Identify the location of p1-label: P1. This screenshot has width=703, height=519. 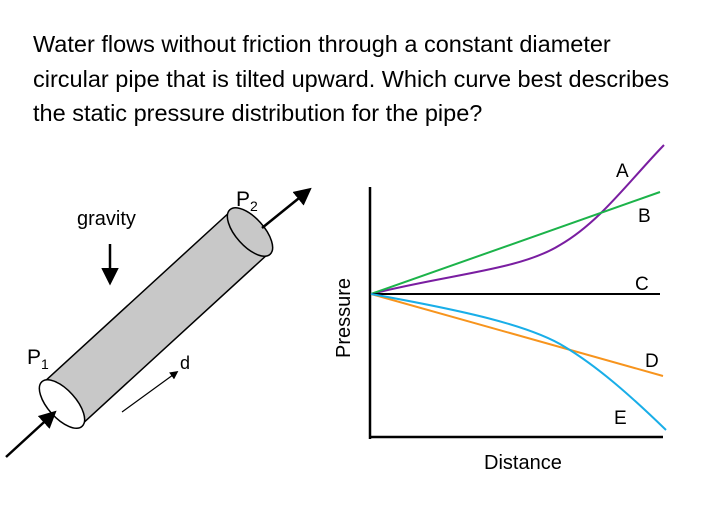
(38, 359).